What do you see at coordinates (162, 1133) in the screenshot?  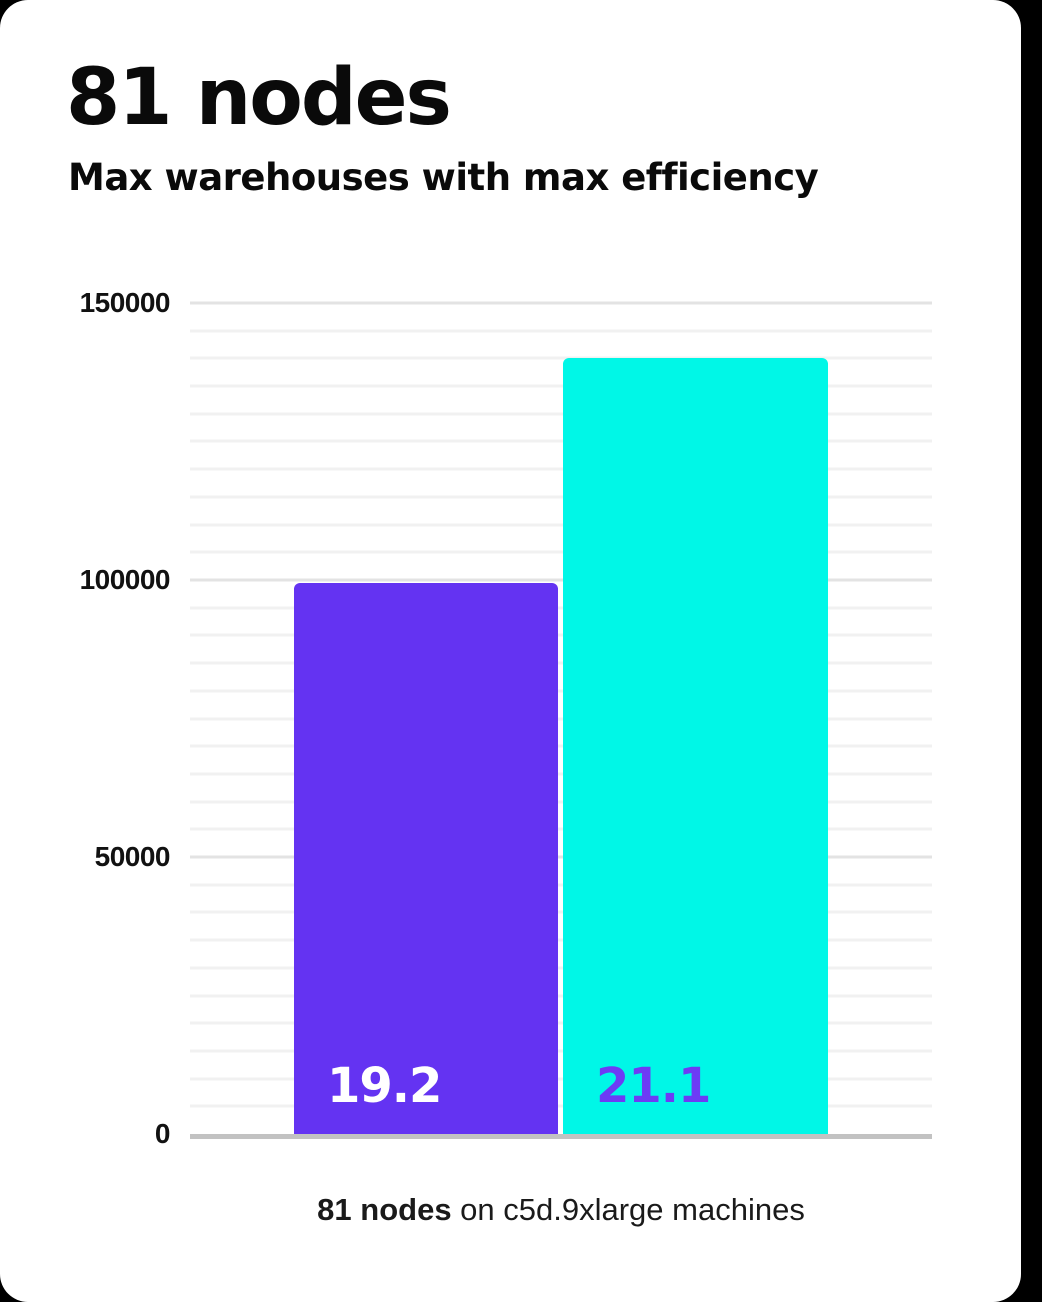 I see `y-tick-label: 0` at bounding box center [162, 1133].